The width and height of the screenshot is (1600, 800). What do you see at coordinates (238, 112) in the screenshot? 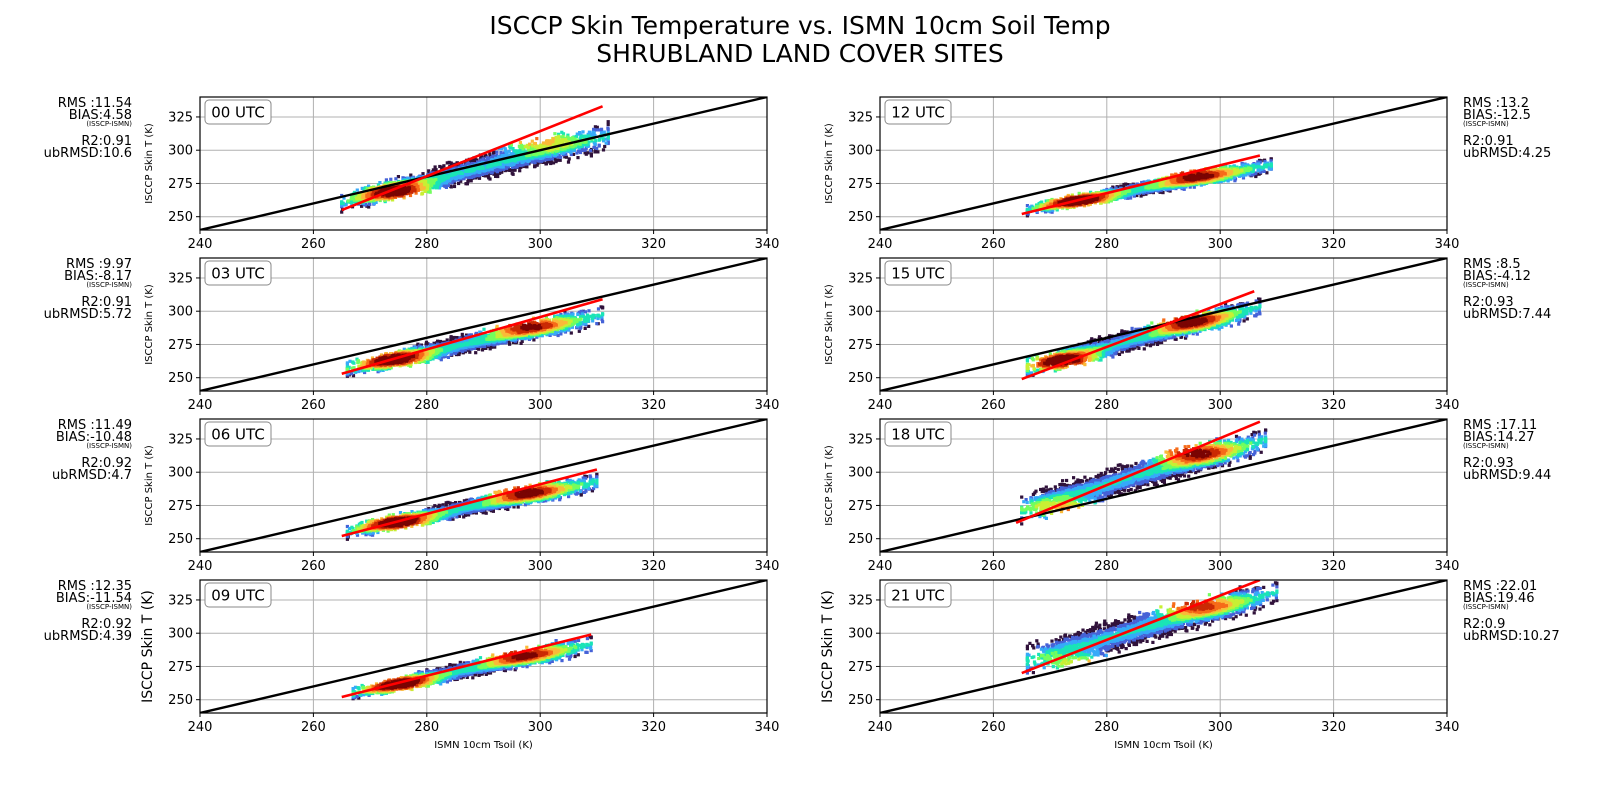
I see `panel-label: 00 UTC` at bounding box center [238, 112].